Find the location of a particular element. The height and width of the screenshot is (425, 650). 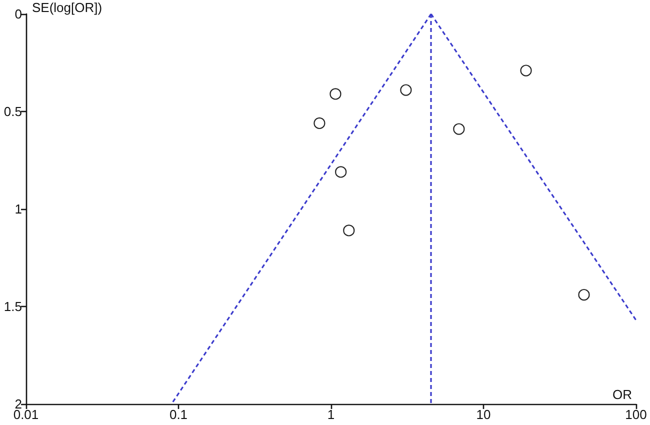

x-tick-label: 0.1 is located at coordinates (178, 414).